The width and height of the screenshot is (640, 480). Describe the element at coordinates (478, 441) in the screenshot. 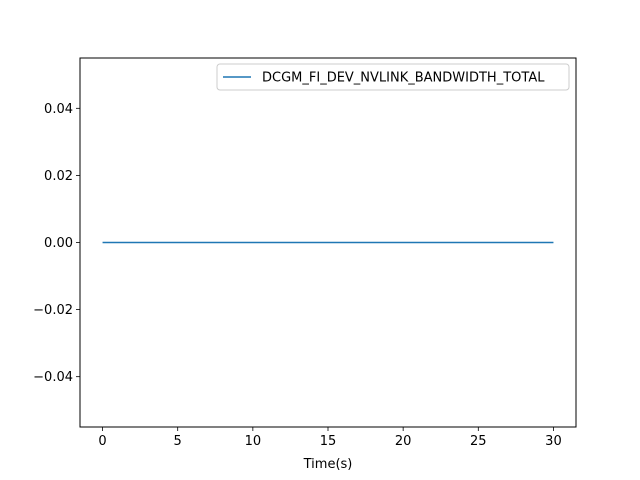

I see `x-tick-label: 25` at that location.